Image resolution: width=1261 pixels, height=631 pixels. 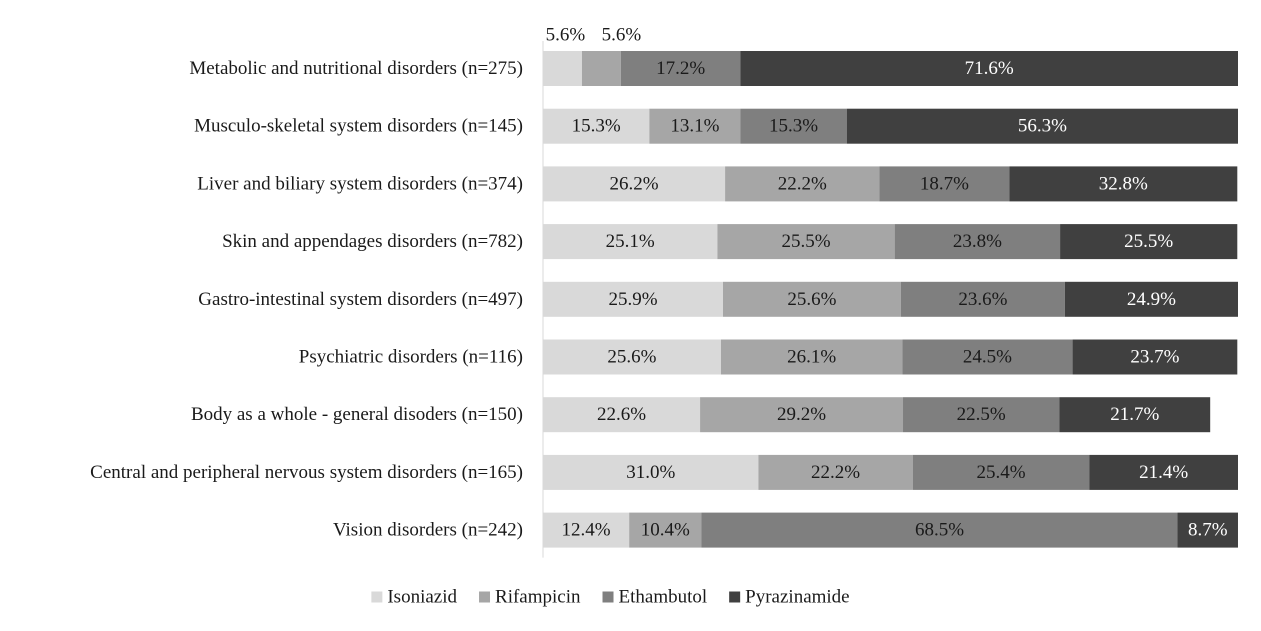 What do you see at coordinates (377, 597) in the screenshot?
I see `legend-swatch-isoniazid` at bounding box center [377, 597].